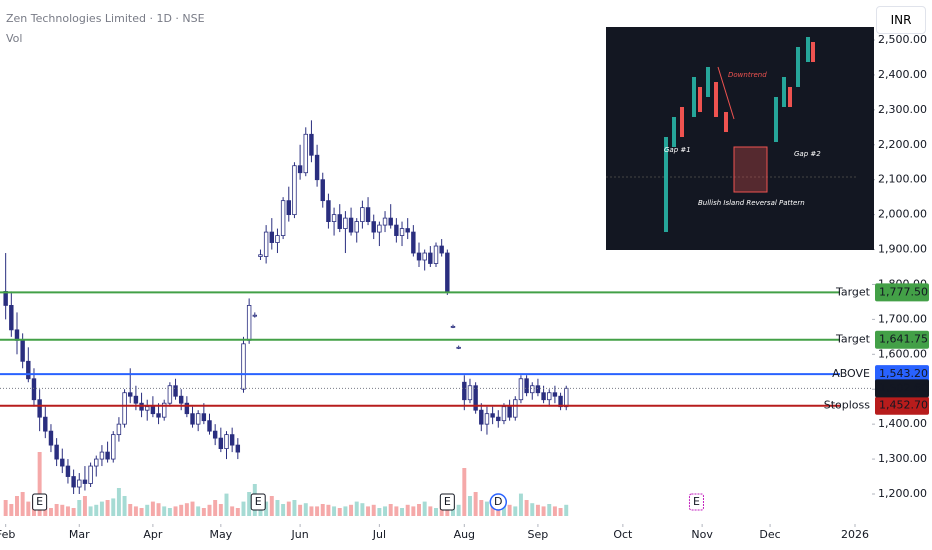 The image size is (932, 550). I want to click on y-tick-label: 1,300.00, so click(902, 458).